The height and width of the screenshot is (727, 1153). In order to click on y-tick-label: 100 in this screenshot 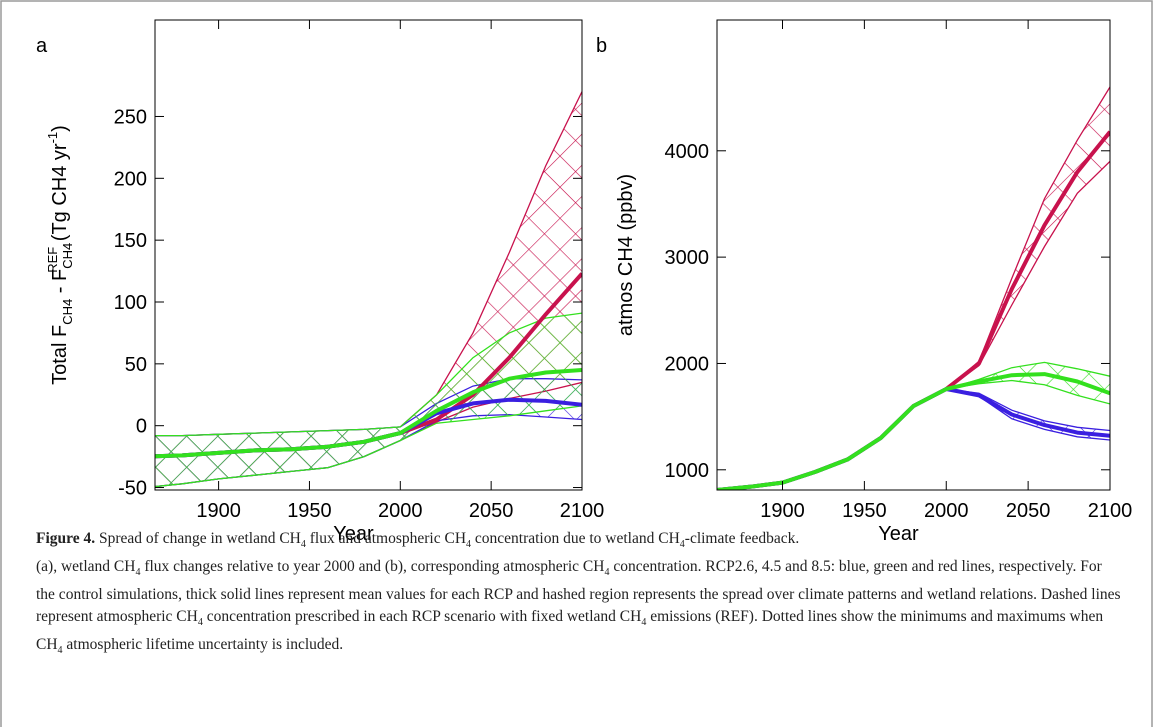, I will do `click(130, 303)`.